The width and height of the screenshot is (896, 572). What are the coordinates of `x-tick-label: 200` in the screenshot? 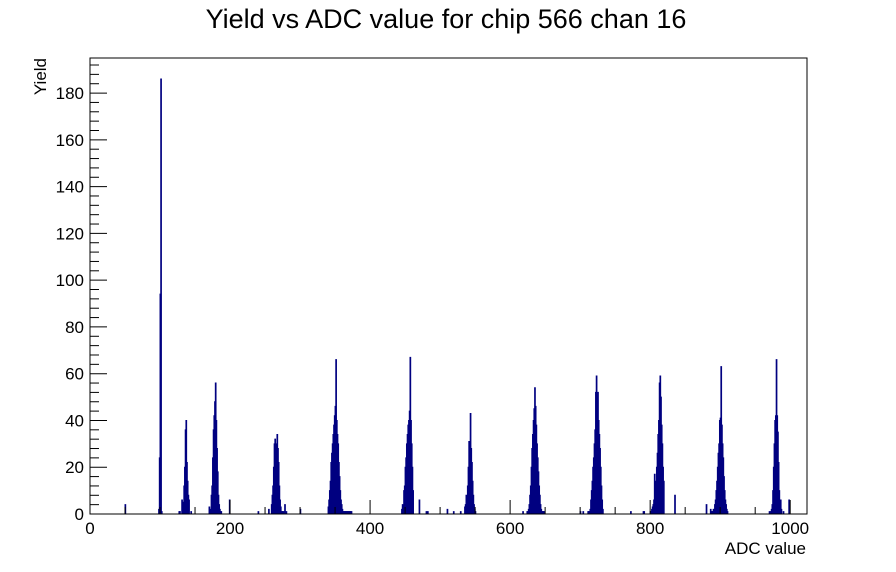 It's located at (230, 528).